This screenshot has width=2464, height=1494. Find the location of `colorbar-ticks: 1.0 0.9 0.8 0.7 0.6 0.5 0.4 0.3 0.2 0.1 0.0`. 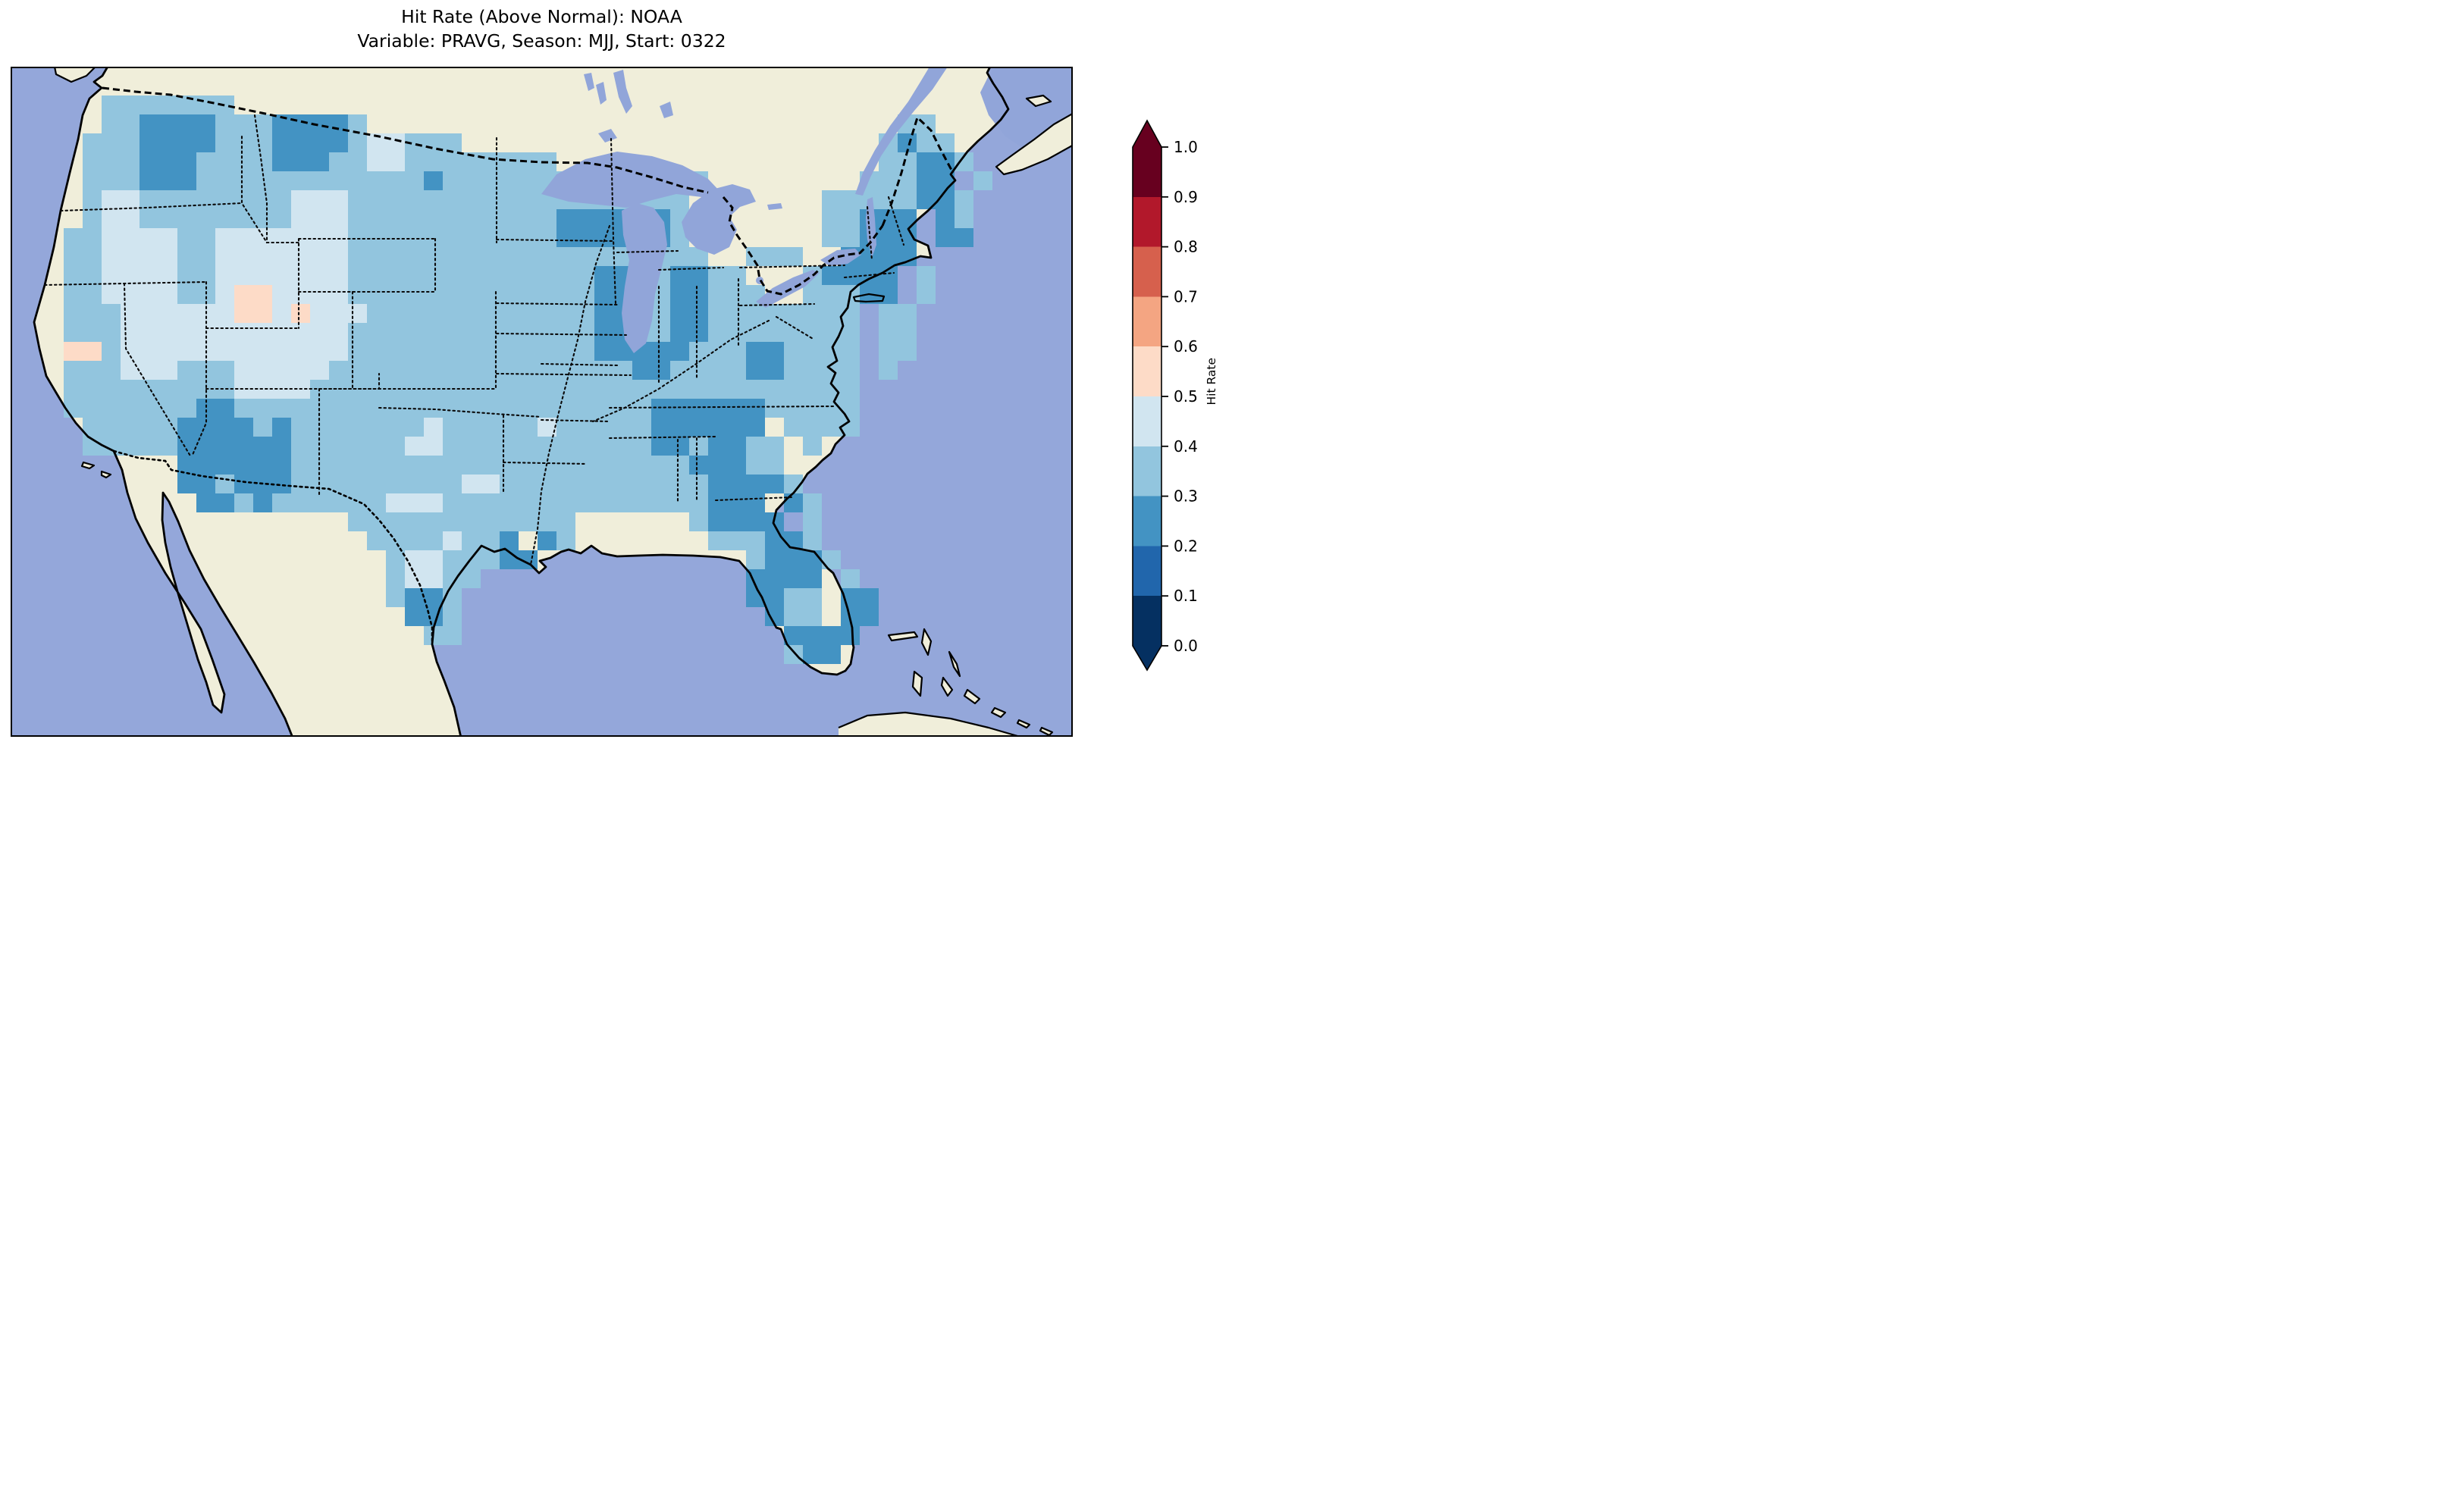

colorbar-ticks: 1.0 0.9 0.8 0.7 0.6 0.5 0.4 0.3 0.2 0.1 0.0 is located at coordinates (1179, 396).